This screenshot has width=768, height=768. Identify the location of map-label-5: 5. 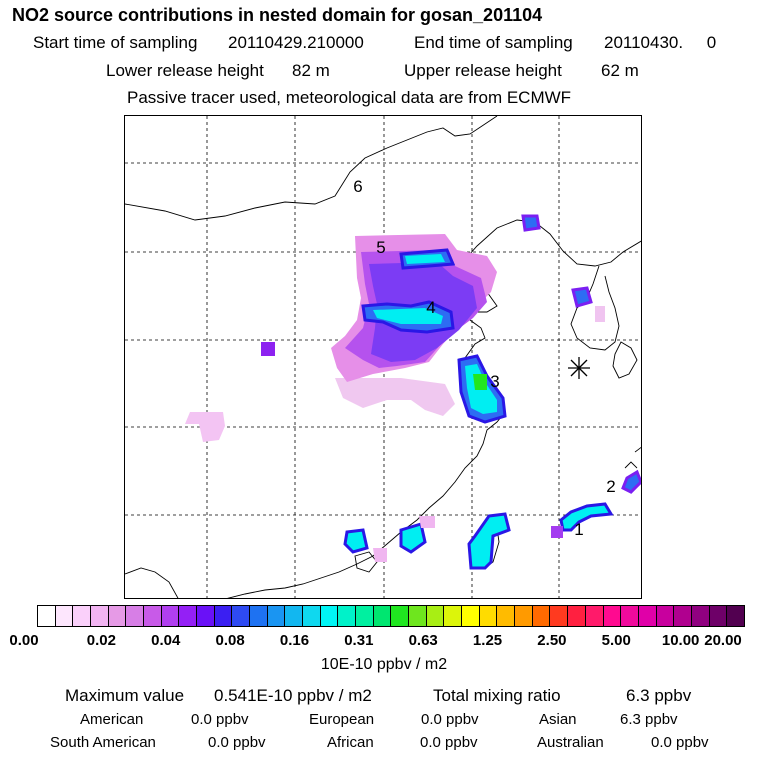
(381, 247).